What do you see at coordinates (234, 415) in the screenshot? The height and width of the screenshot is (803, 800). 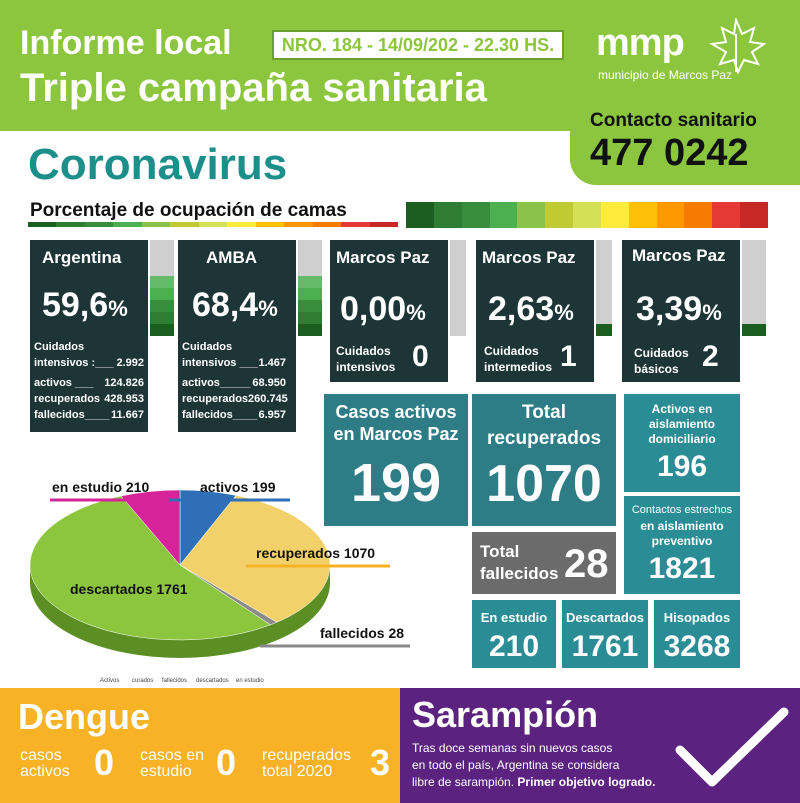 I see `panel-line-4: fallecidos____ 6.957` at bounding box center [234, 415].